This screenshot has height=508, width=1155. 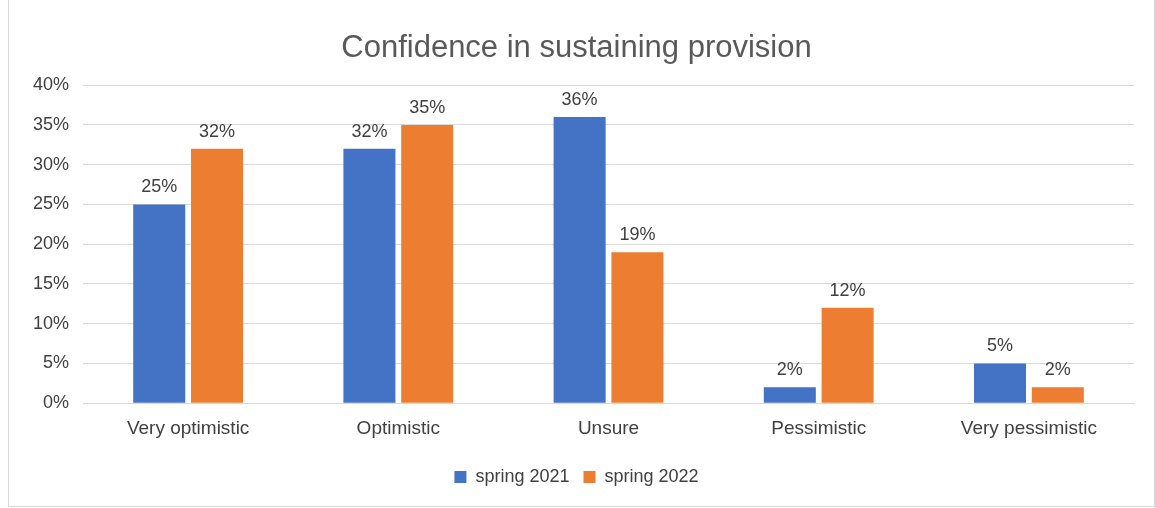 I want to click on y-tick-label: 20%, so click(x=51, y=243).